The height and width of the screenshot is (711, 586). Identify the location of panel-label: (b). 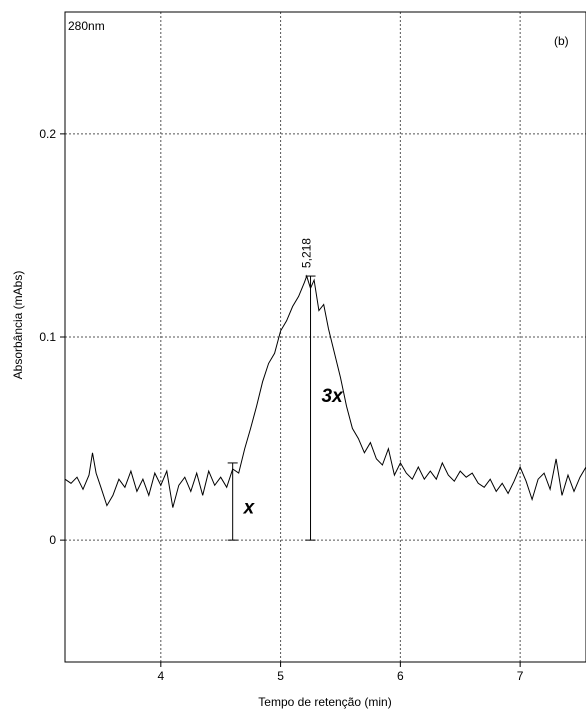
(561, 41).